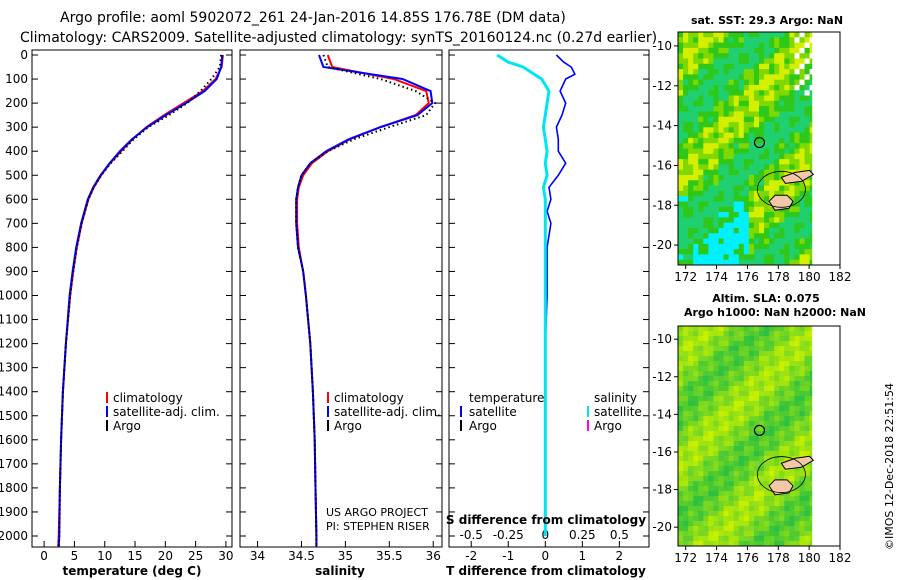 The image size is (900, 580). I want to click on pressure-tick-label: 0, so click(24, 55).